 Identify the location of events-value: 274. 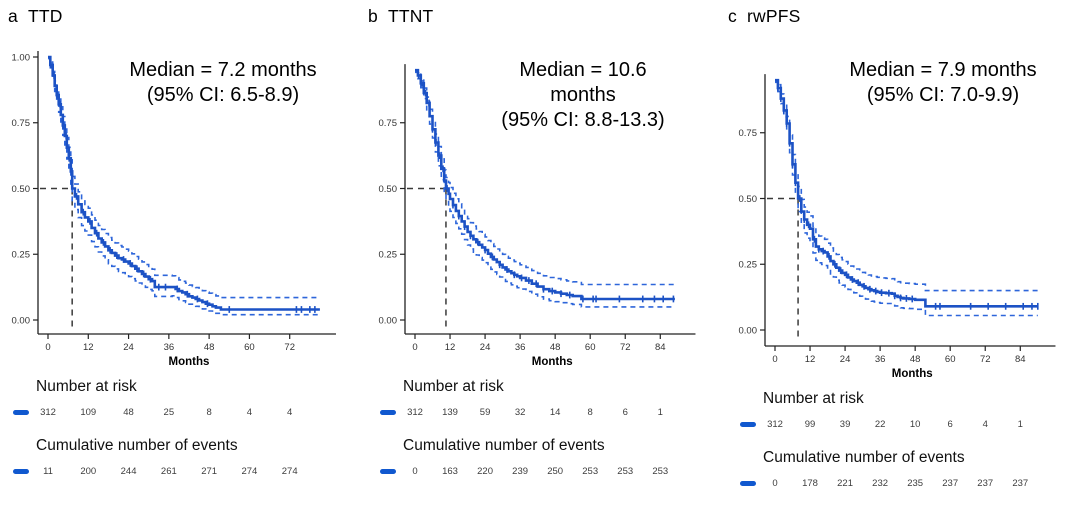
(249, 471).